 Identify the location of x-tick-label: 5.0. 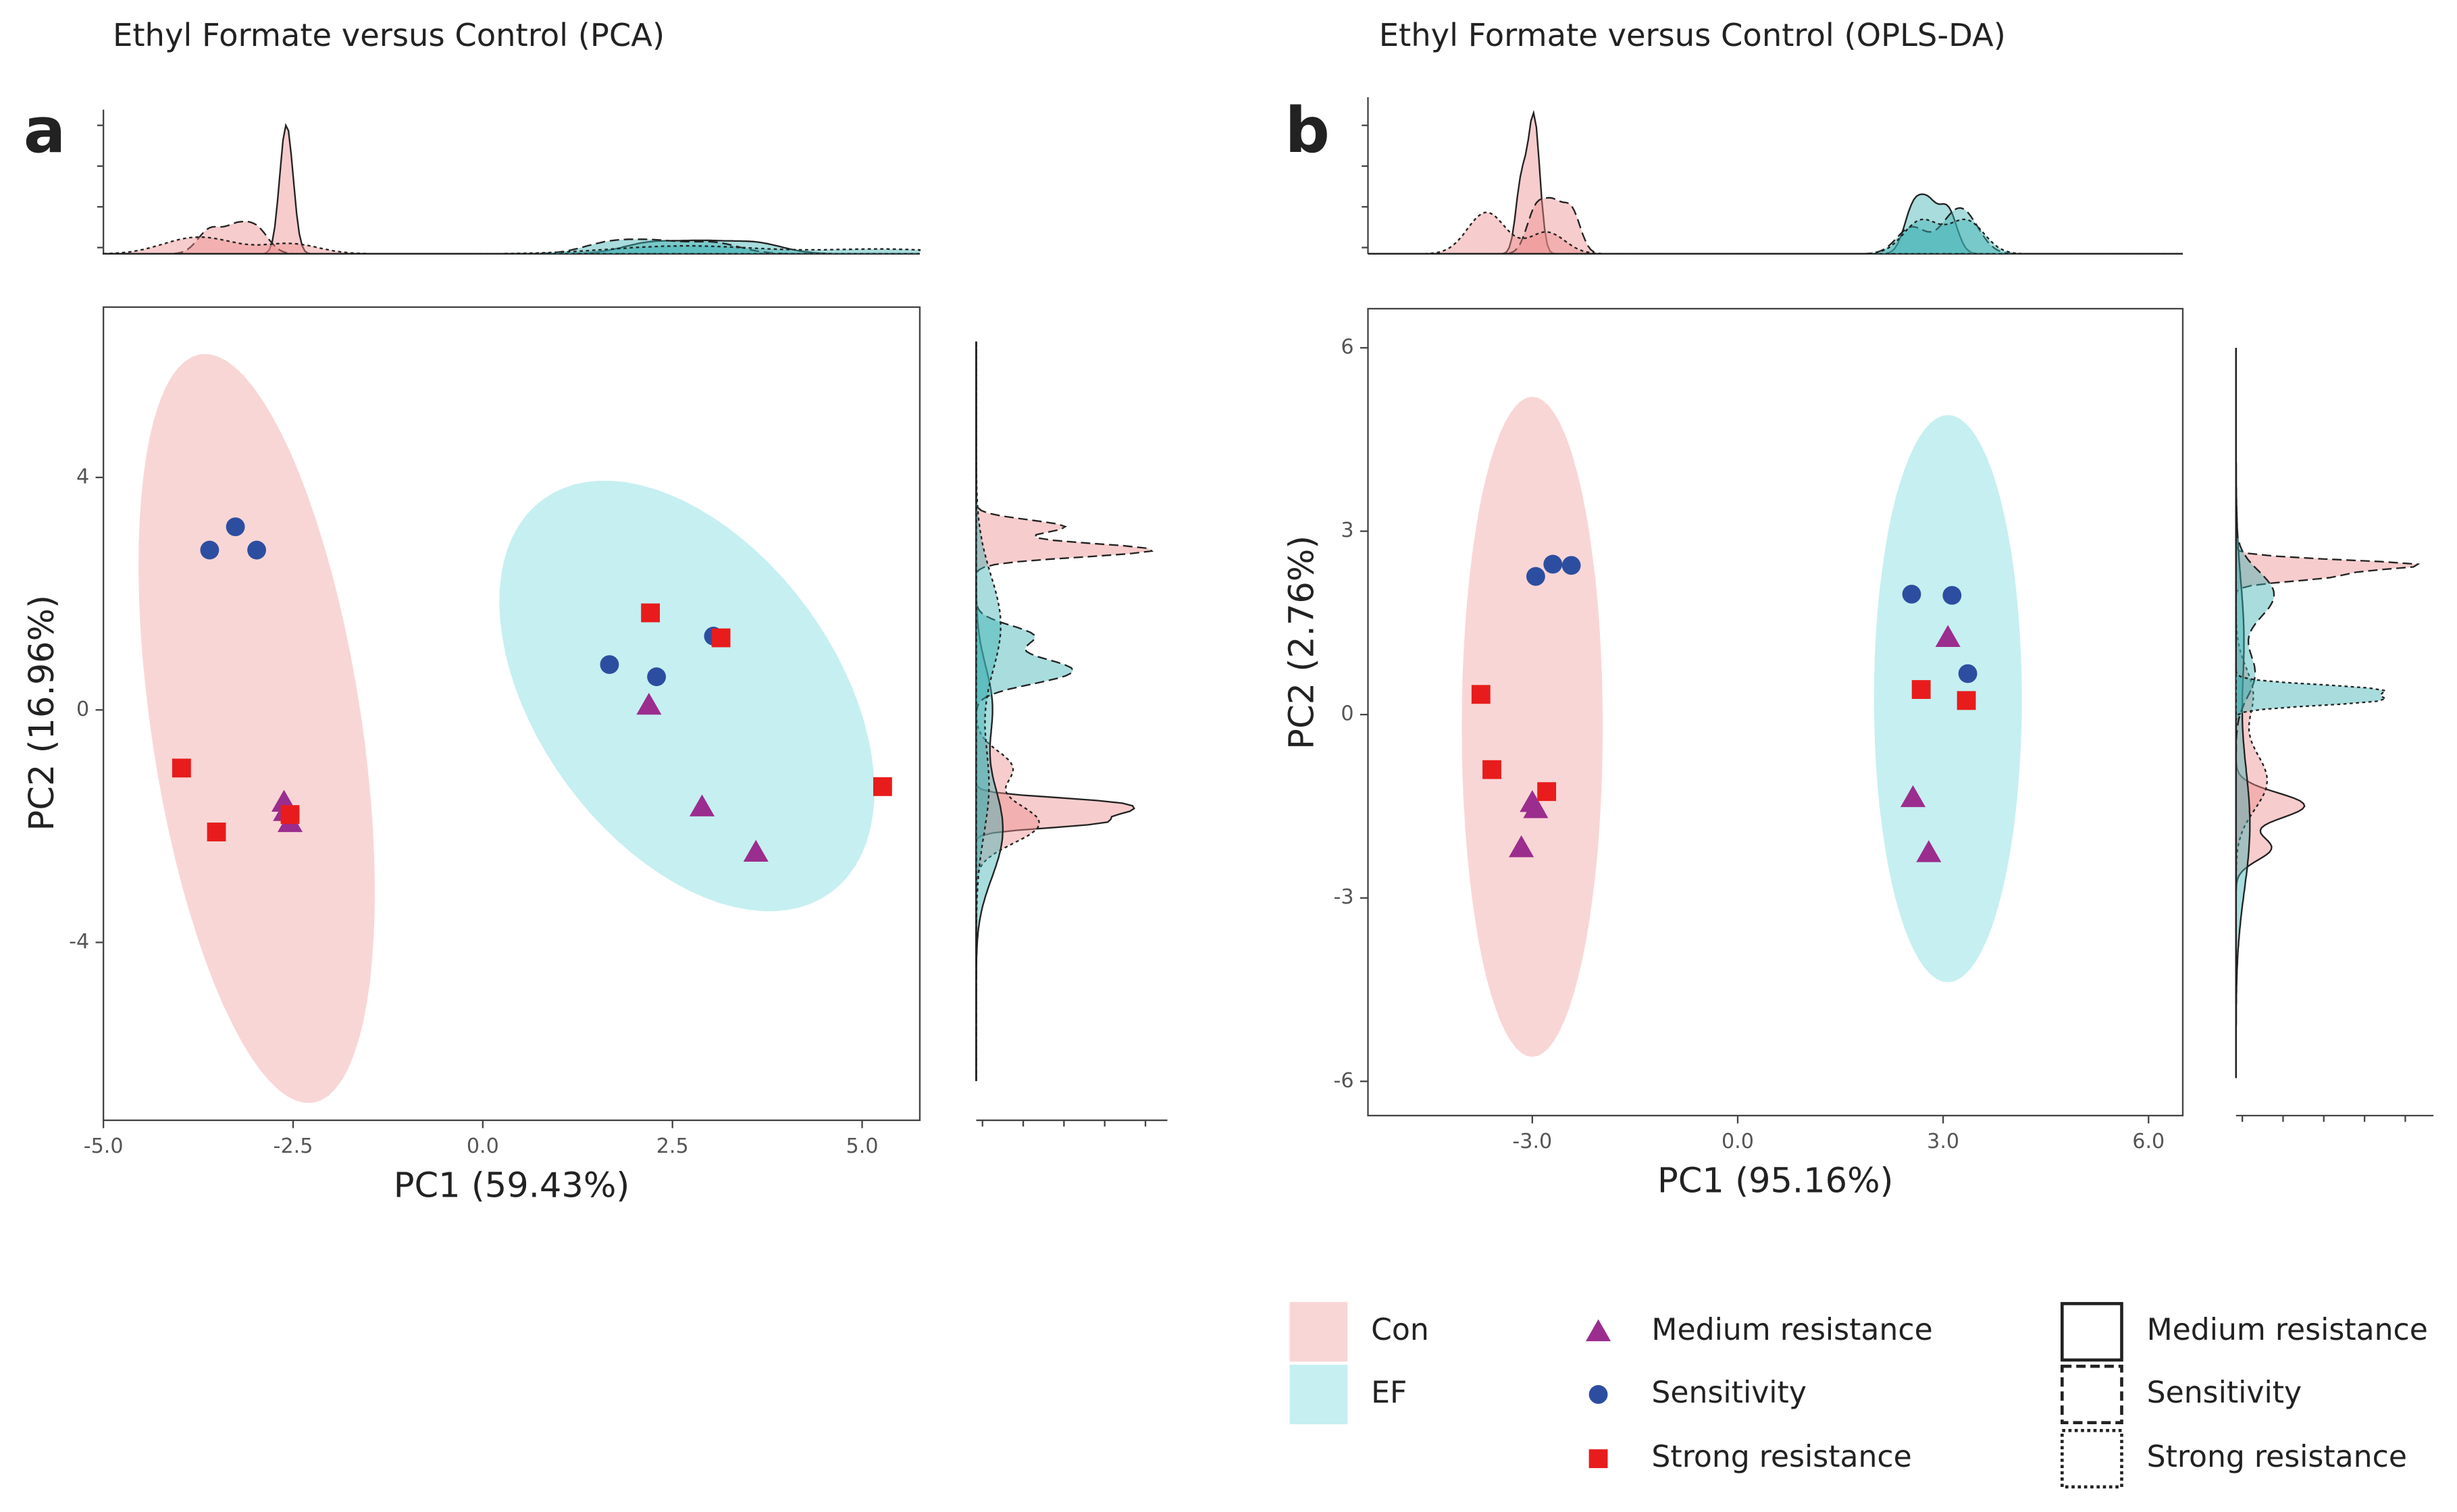
(862, 1146).